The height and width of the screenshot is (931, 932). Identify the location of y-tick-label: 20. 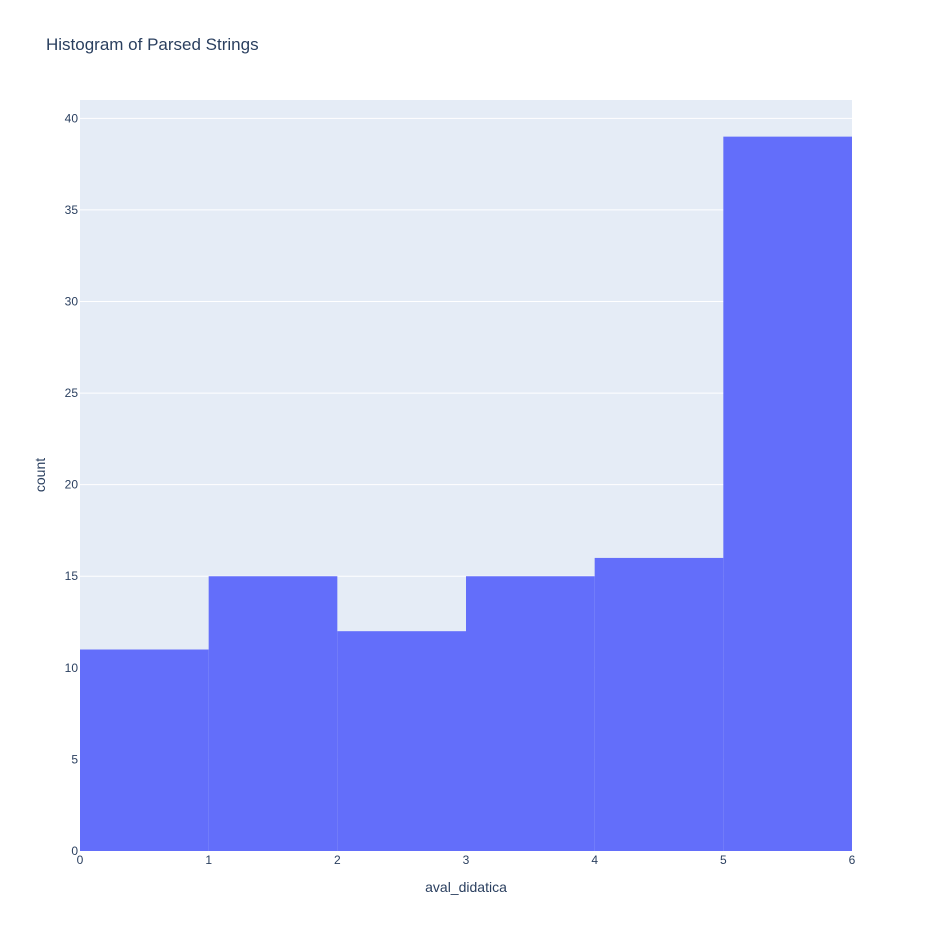
(72, 485).